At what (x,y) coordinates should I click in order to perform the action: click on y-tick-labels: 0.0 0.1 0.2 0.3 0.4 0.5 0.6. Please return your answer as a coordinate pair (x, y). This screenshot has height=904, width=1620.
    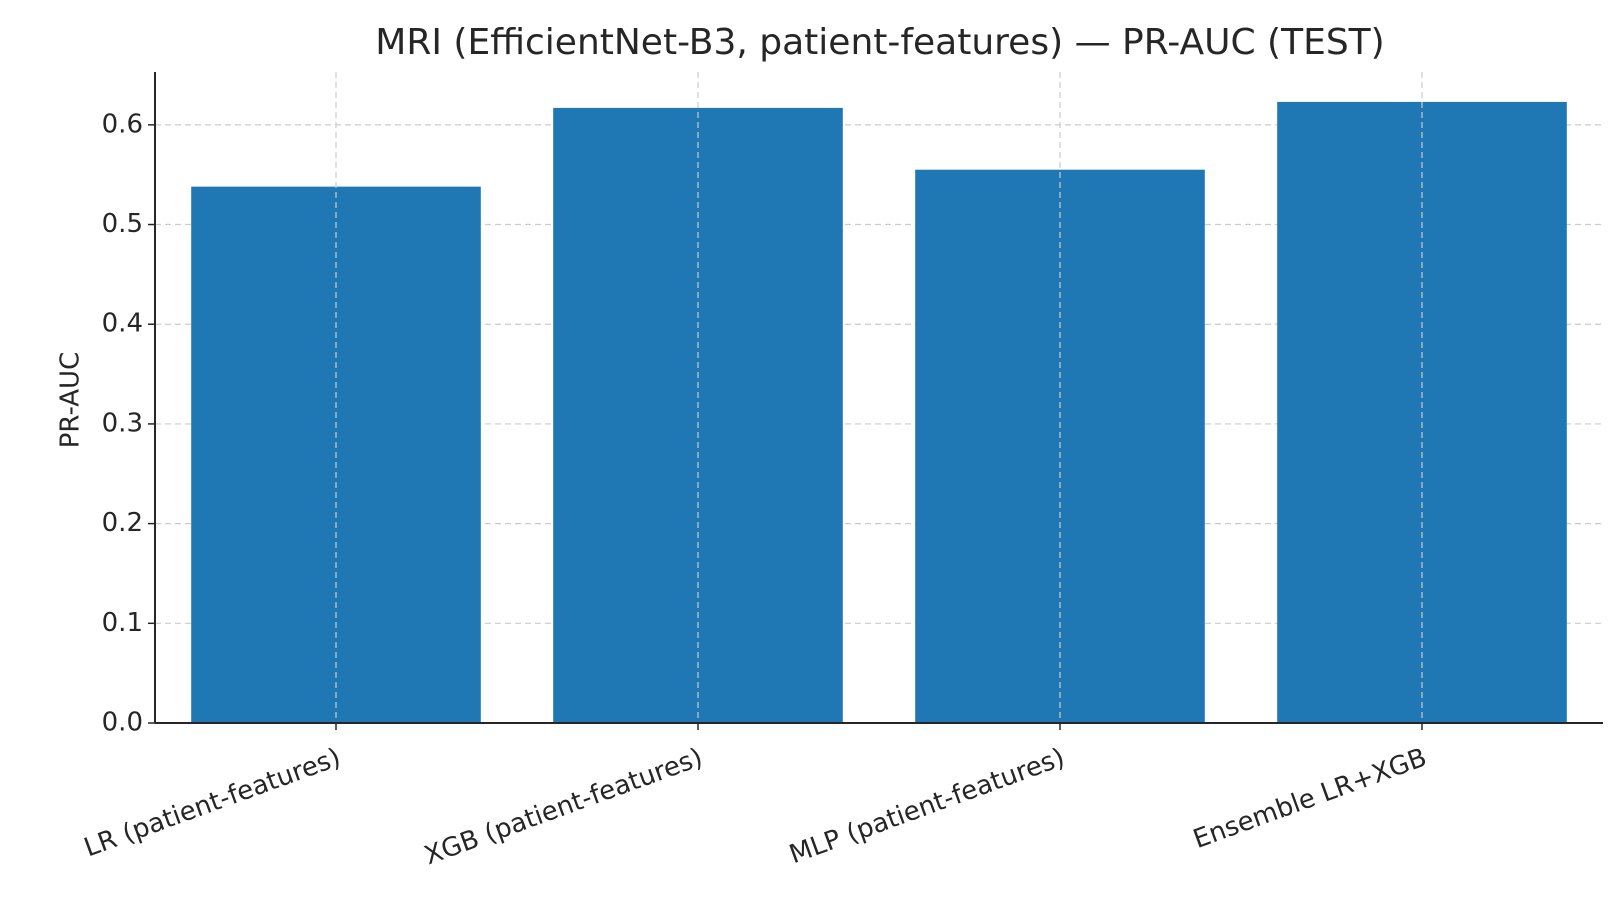
    Looking at the image, I should click on (122, 423).